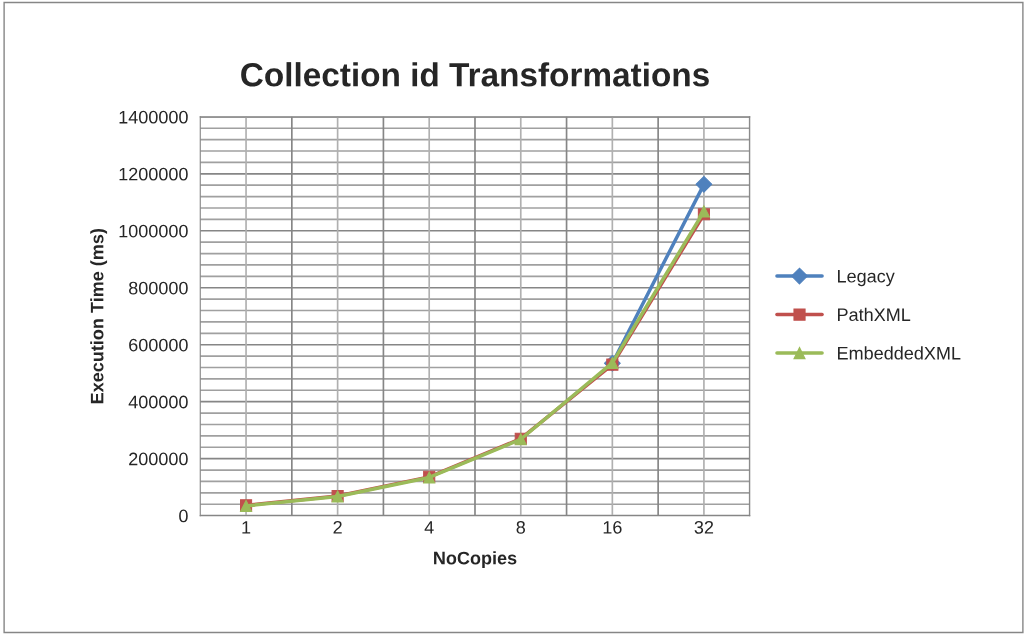  Describe the element at coordinates (704, 527) in the screenshot. I see `x-tick-label: 32` at that location.